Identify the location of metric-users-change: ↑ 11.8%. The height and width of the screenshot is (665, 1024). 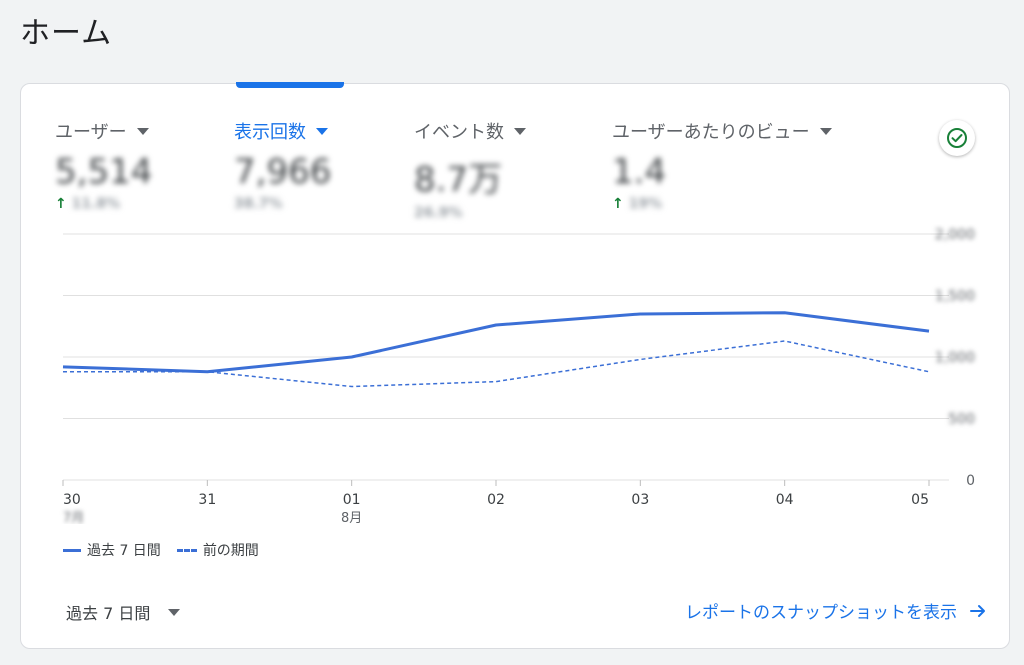
(103, 204).